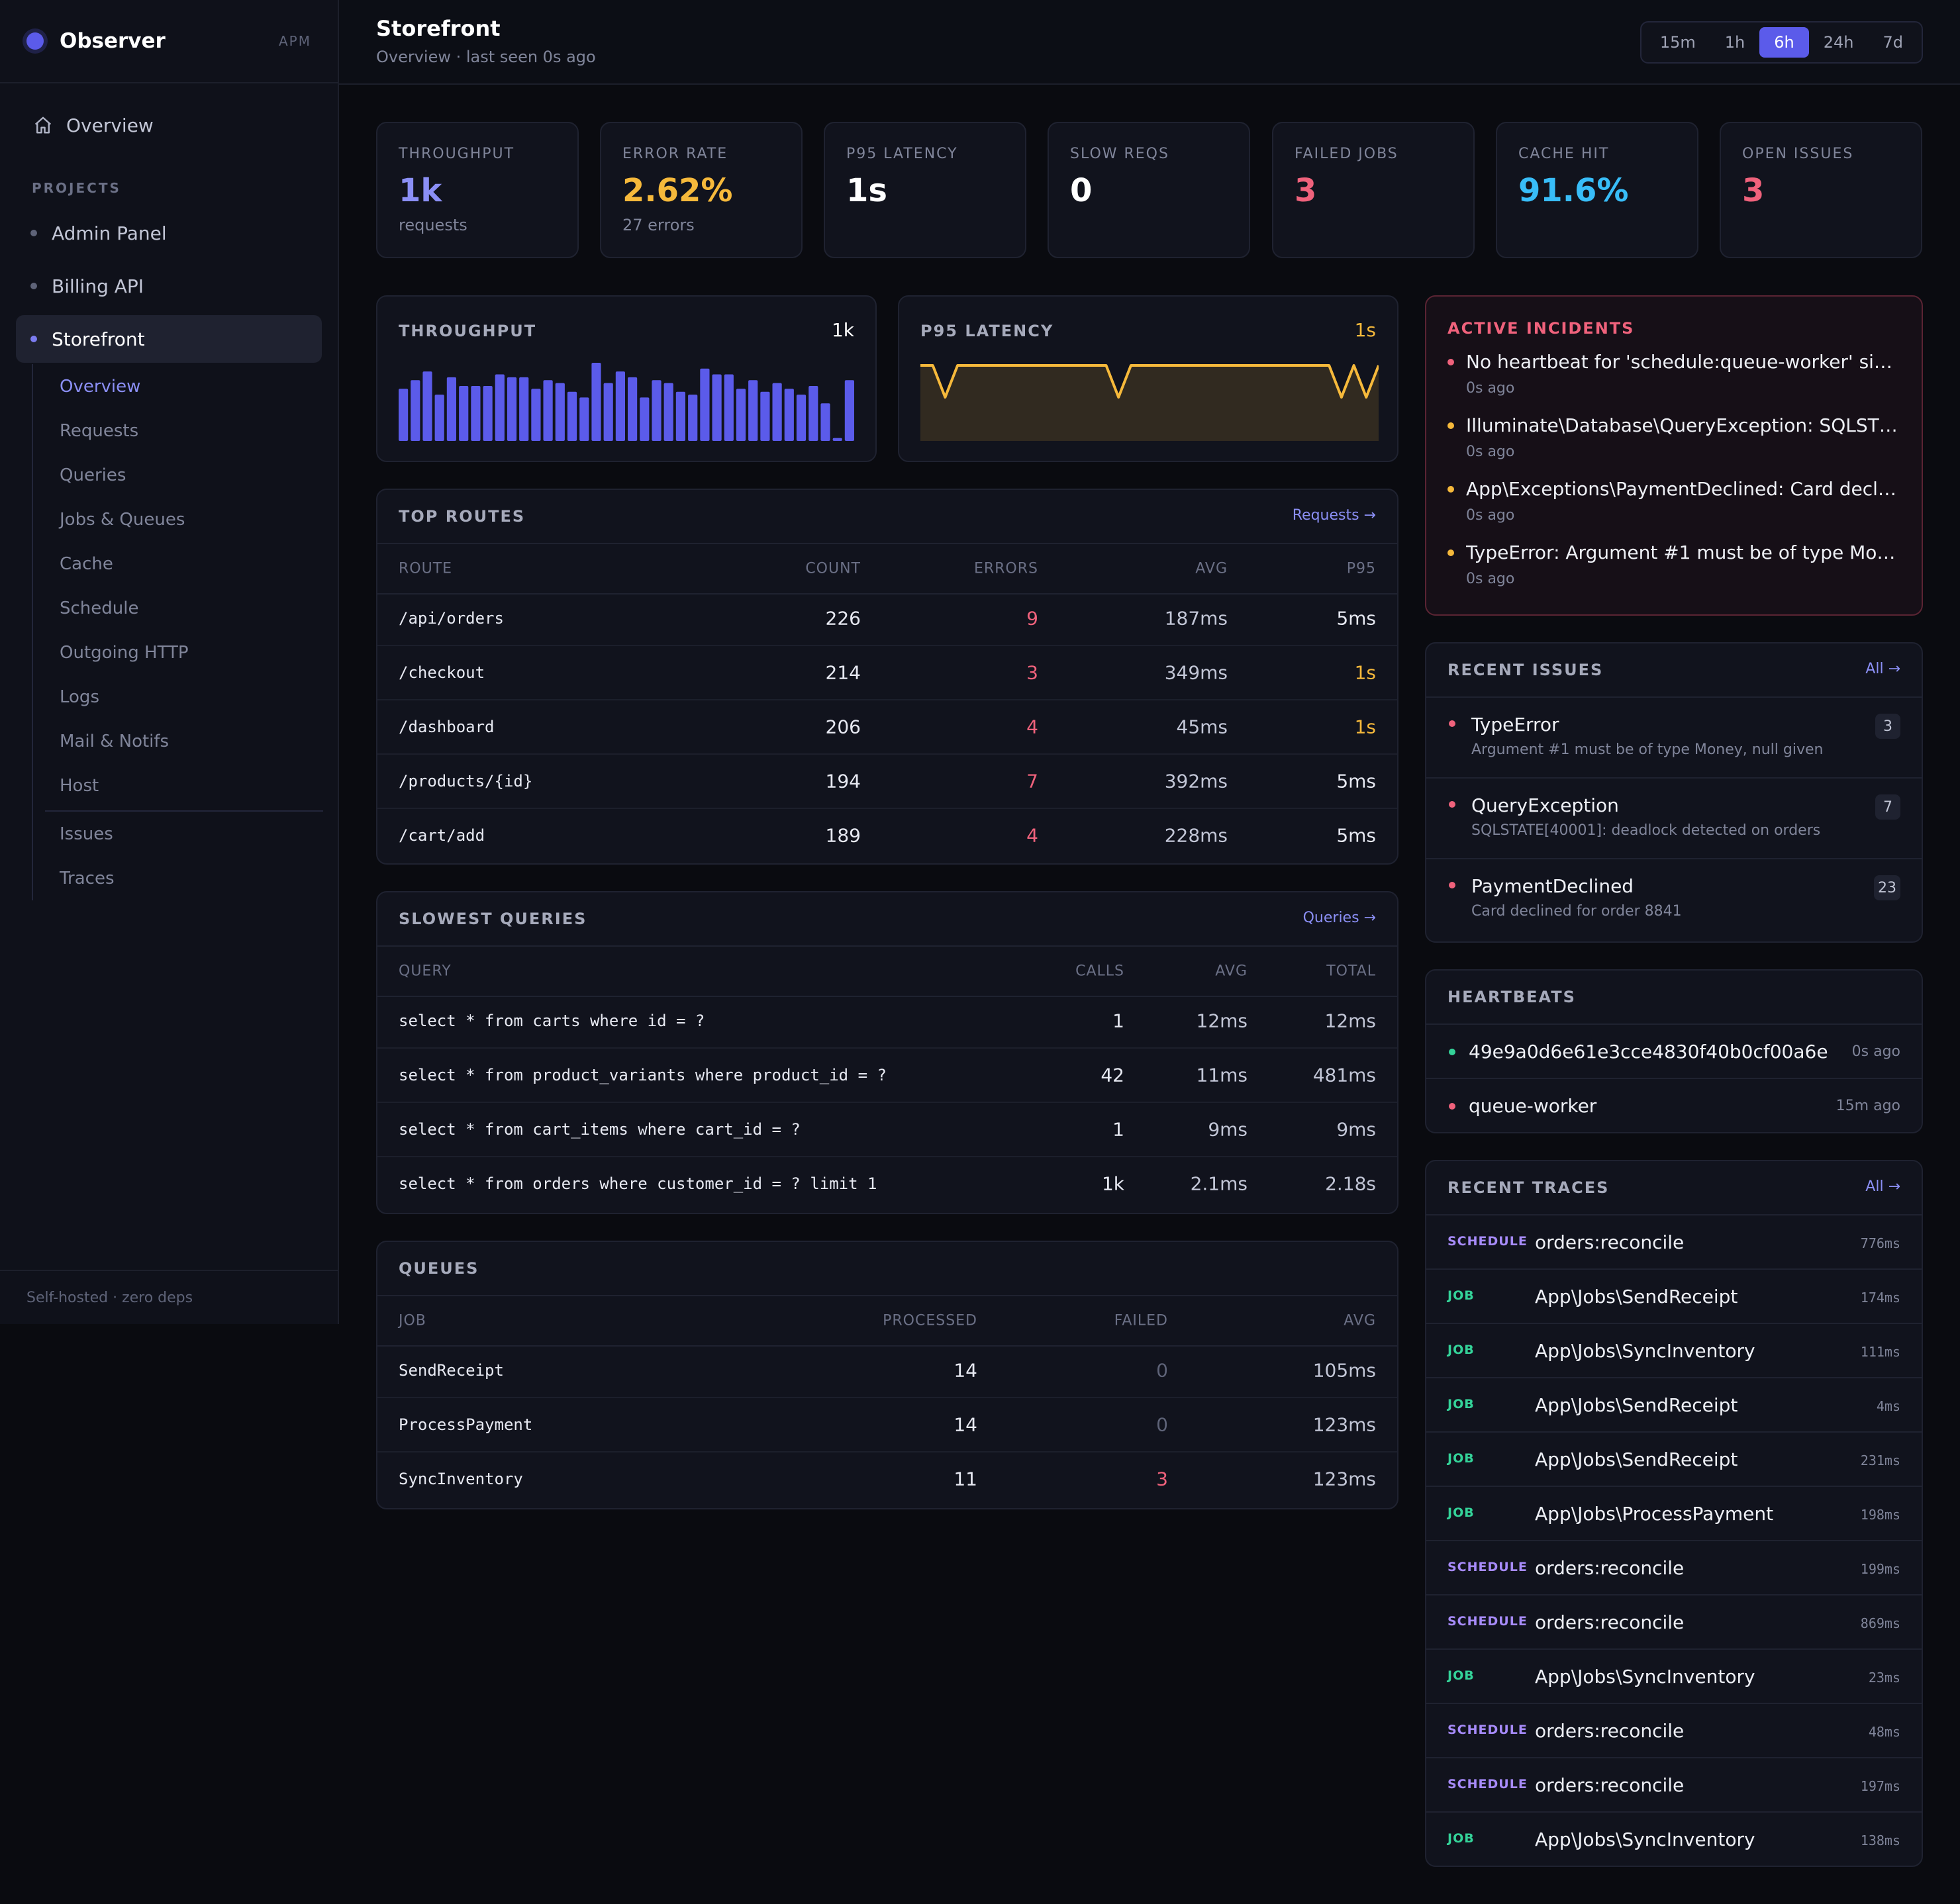  I want to click on route-row: /cart/add 189 4 228ms 5ms, so click(887, 835).